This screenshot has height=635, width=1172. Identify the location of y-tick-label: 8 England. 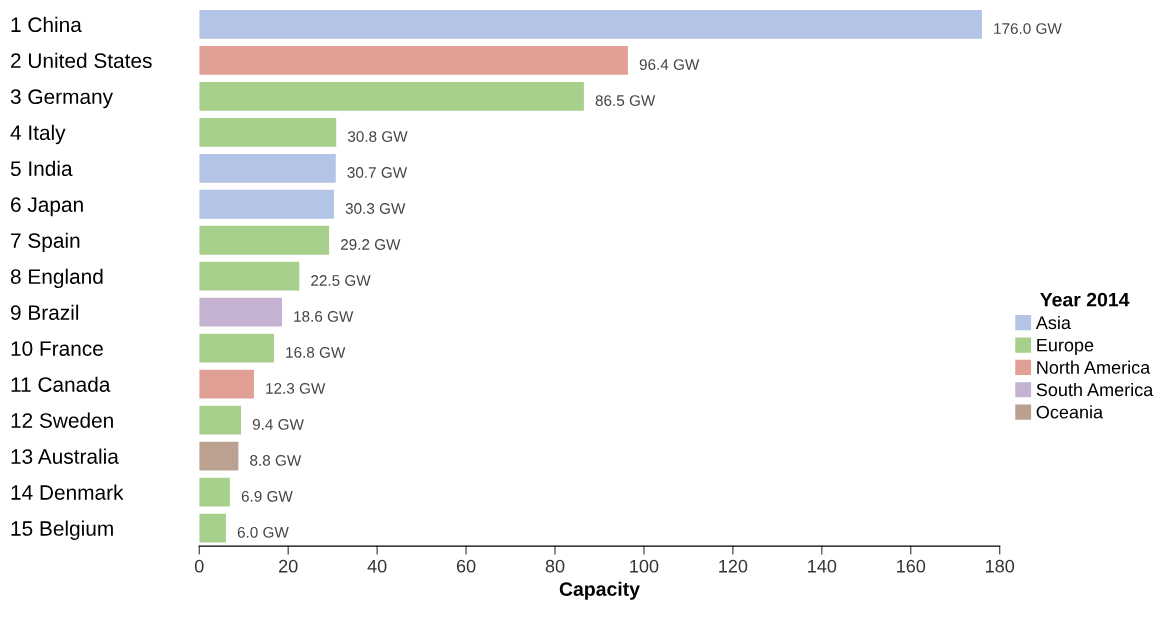
(56, 278).